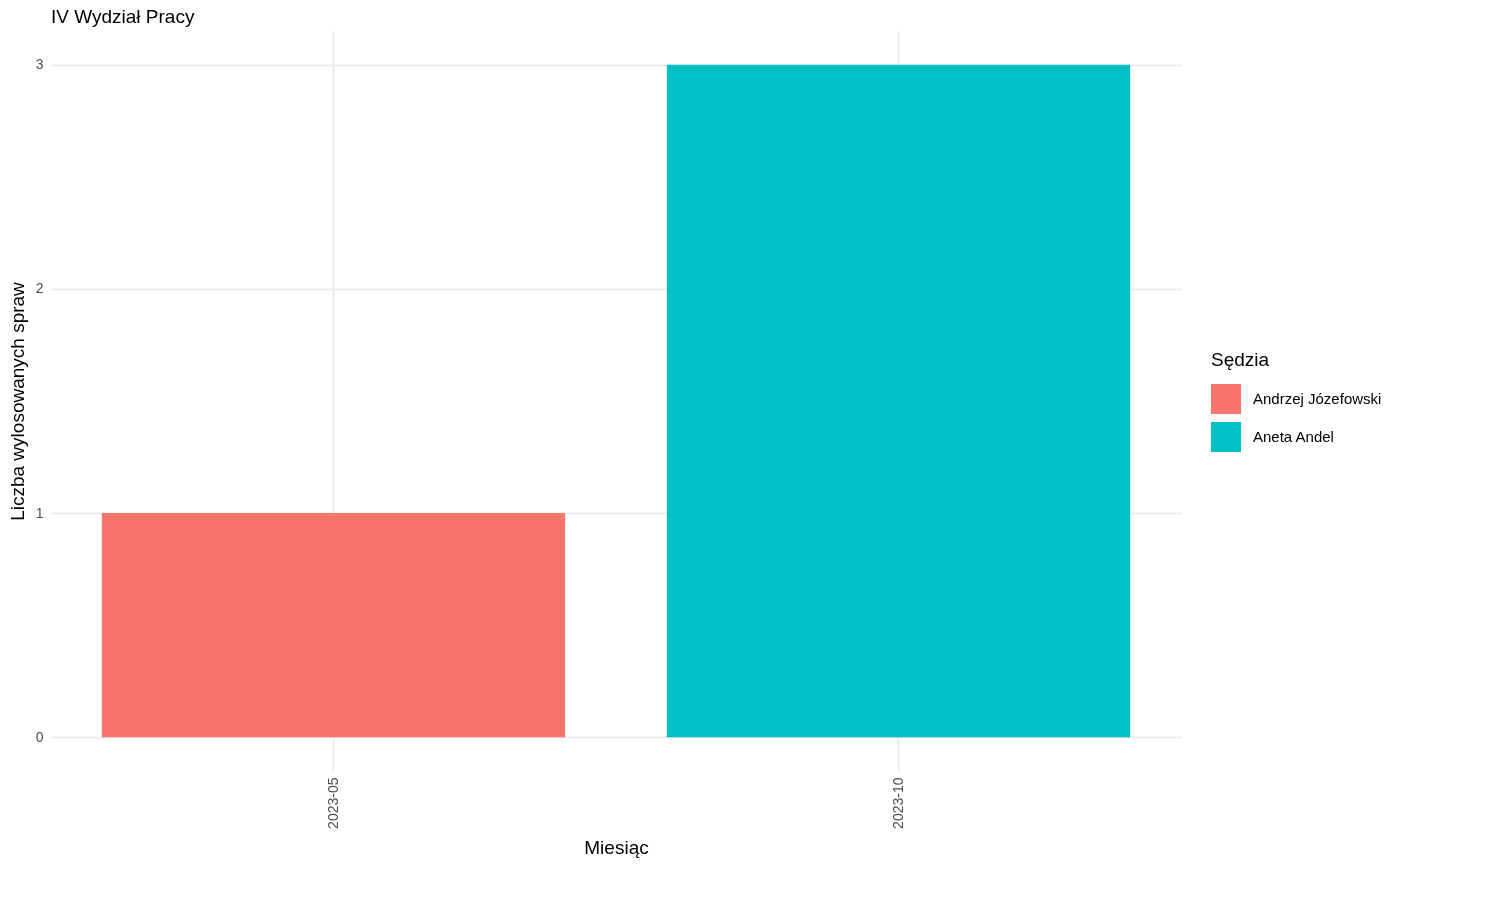 Image resolution: width=1500 pixels, height=900 pixels. I want to click on x-tick-label: 2023-05, so click(332, 803).